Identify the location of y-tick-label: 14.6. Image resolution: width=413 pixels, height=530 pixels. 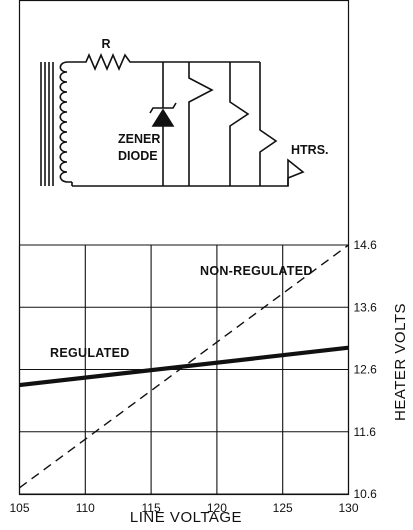
(366, 245).